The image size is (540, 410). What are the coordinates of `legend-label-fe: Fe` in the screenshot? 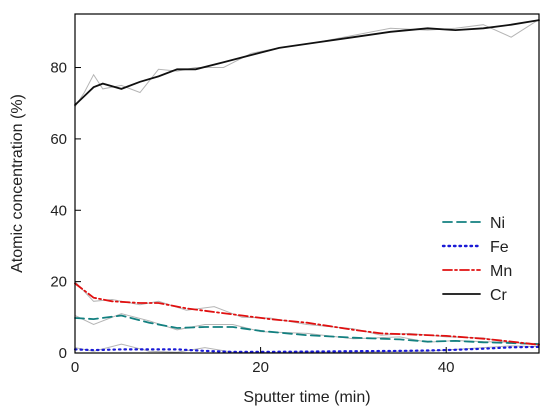 It's located at (499, 247).